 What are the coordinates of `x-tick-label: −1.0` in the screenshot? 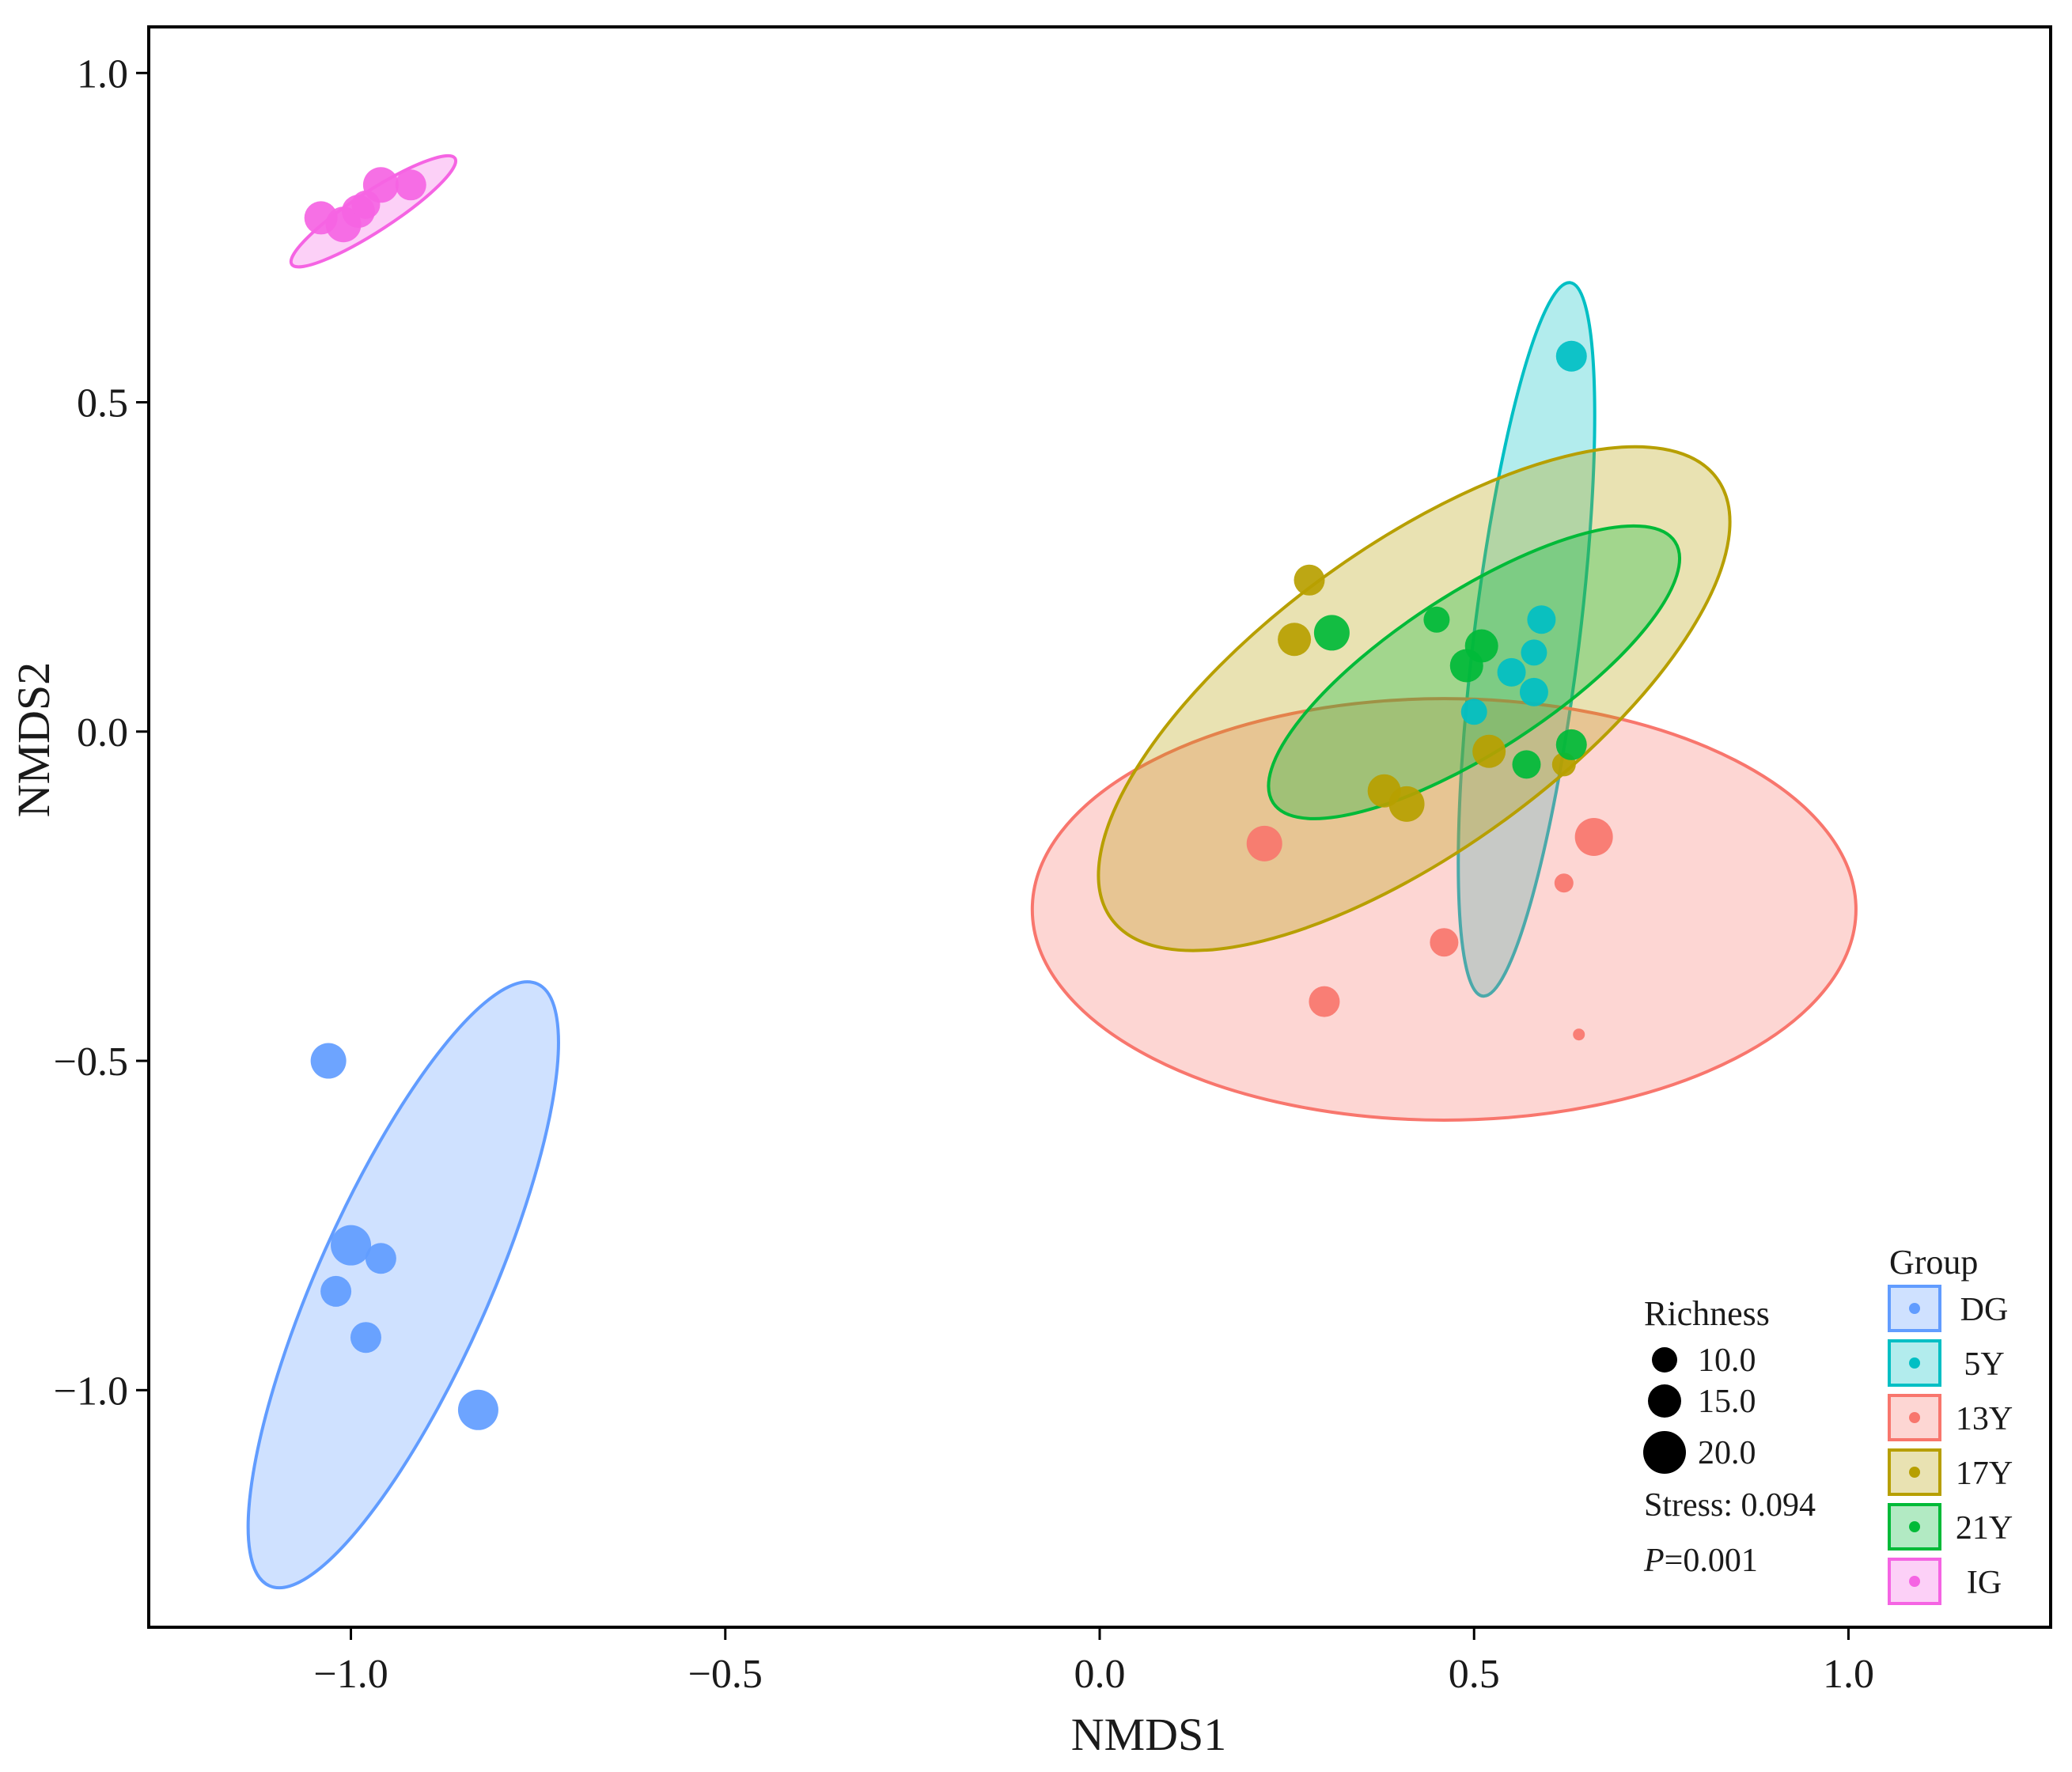 It's located at (350, 1675).